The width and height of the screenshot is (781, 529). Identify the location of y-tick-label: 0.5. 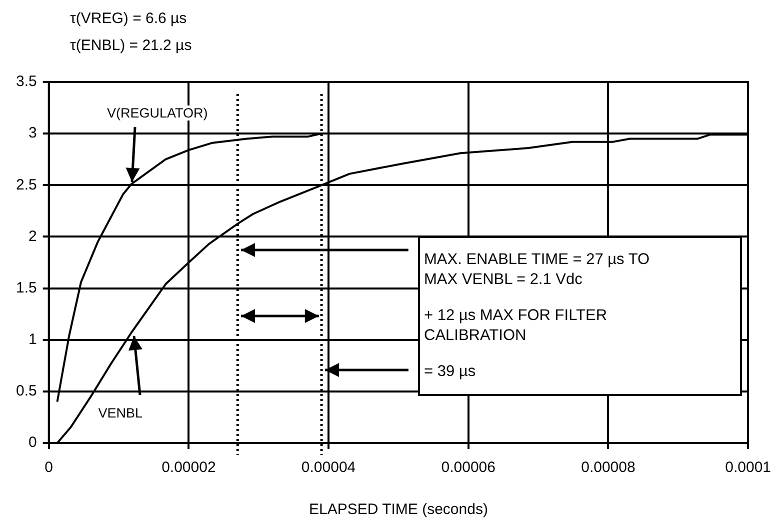
(26, 391).